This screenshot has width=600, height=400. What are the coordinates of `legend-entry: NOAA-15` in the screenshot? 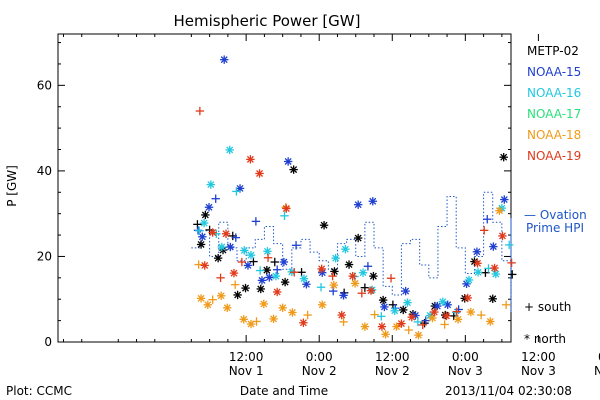 It's located at (554, 72).